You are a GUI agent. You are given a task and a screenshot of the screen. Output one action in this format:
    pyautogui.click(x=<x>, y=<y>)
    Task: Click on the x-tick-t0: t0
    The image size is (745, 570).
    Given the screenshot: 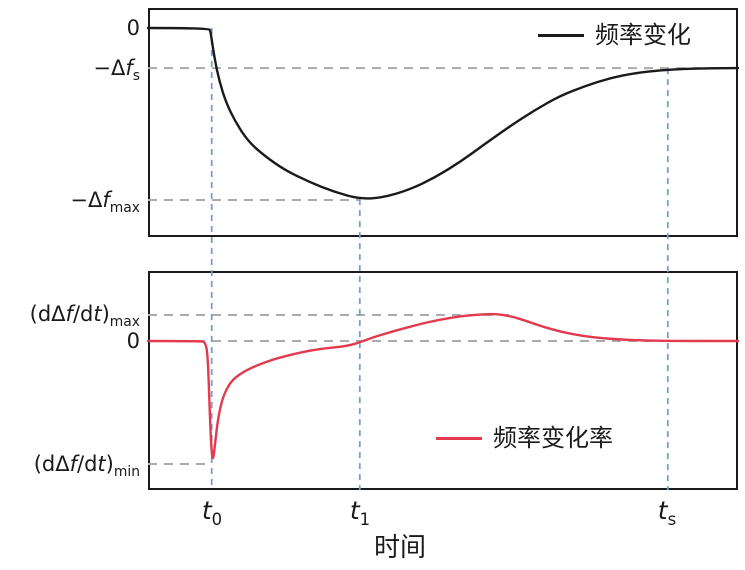 What is the action you would take?
    pyautogui.click(x=212, y=512)
    